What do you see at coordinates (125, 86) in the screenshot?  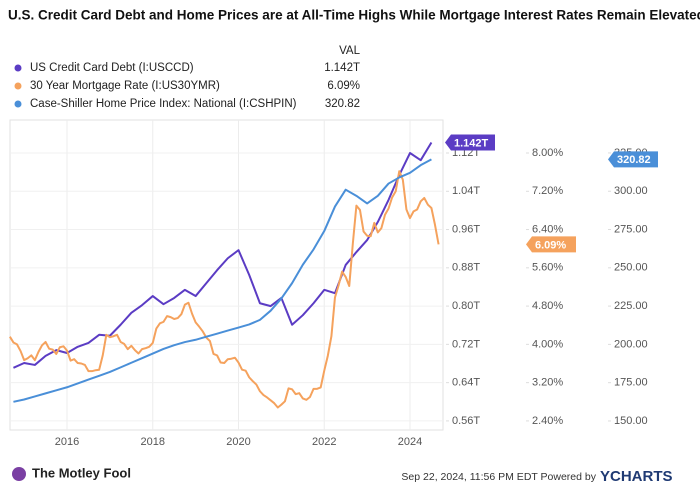 I see `legend-label: 30 Year Mortgage Rate (I:US30YMR)` at bounding box center [125, 86].